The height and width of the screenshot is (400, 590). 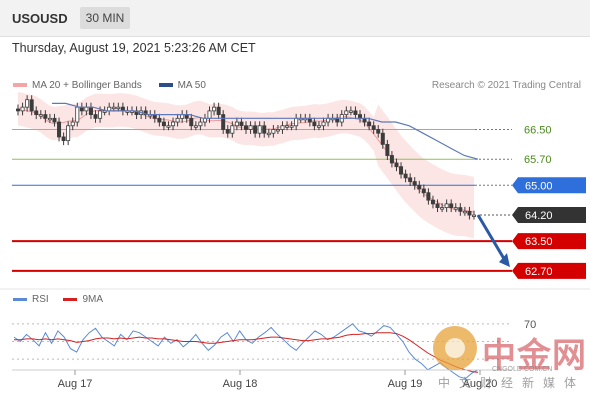 What do you see at coordinates (538, 130) in the screenshot?
I see `level-label-66-50: 66.50` at bounding box center [538, 130].